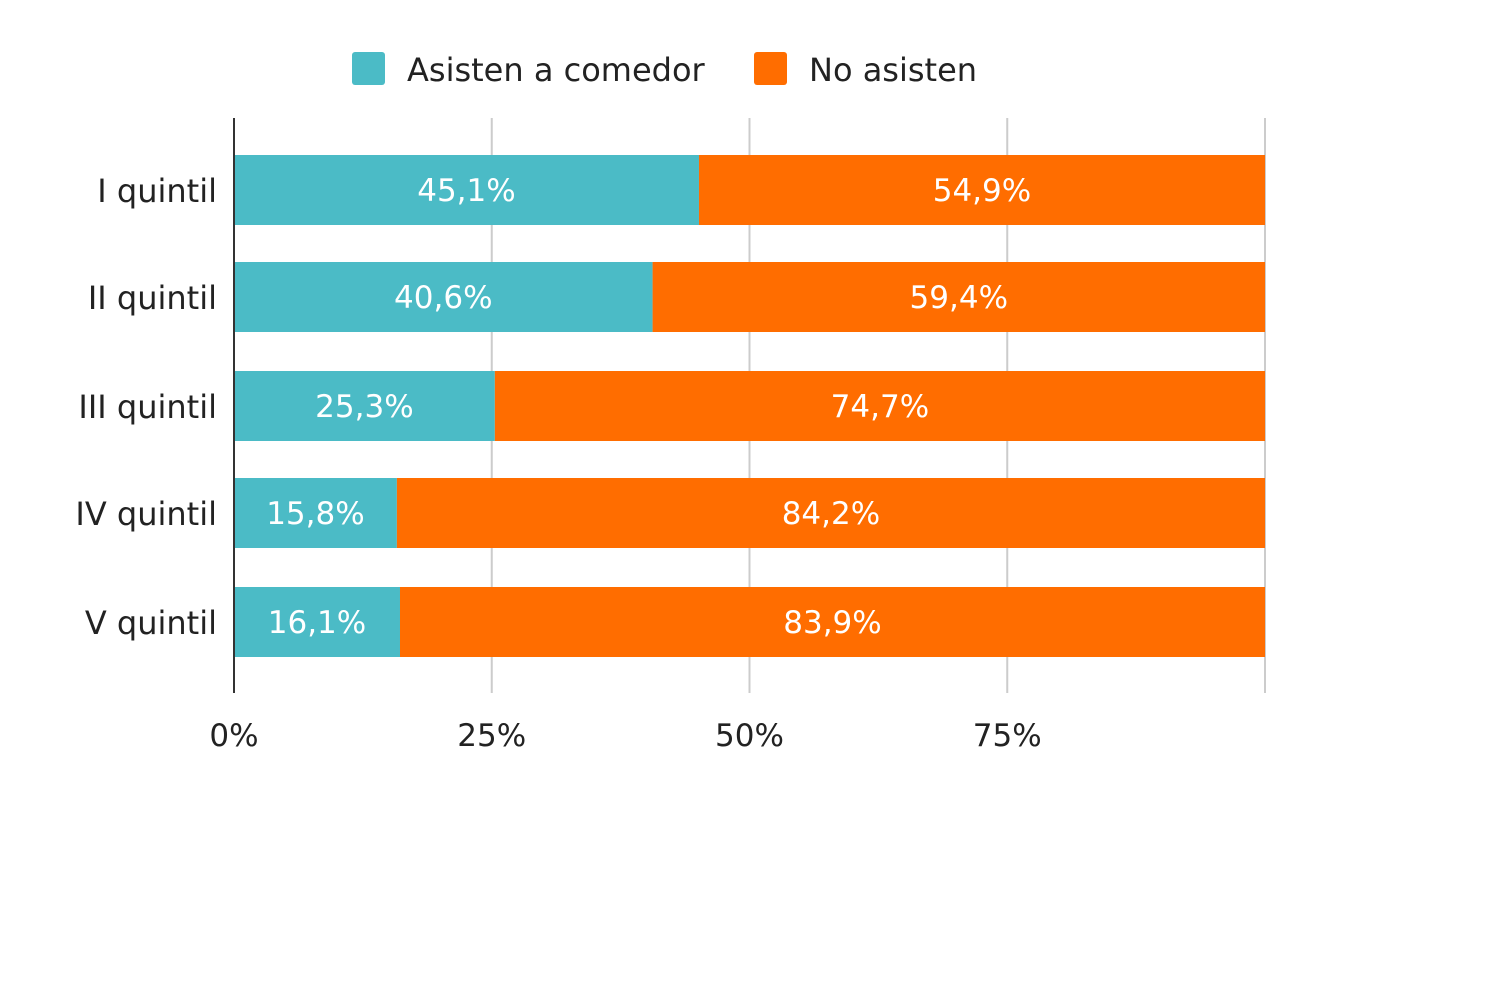 Image resolution: width=1500 pixels, height=1000 pixels. Describe the element at coordinates (157, 191) in the screenshot. I see `category-label: I quintil` at that location.